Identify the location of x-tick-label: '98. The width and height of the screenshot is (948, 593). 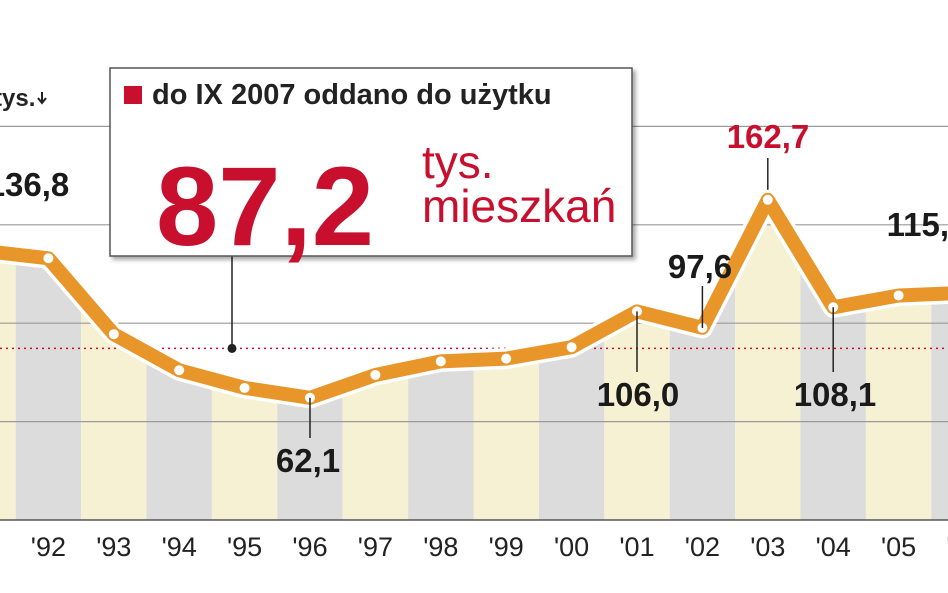
(440, 547).